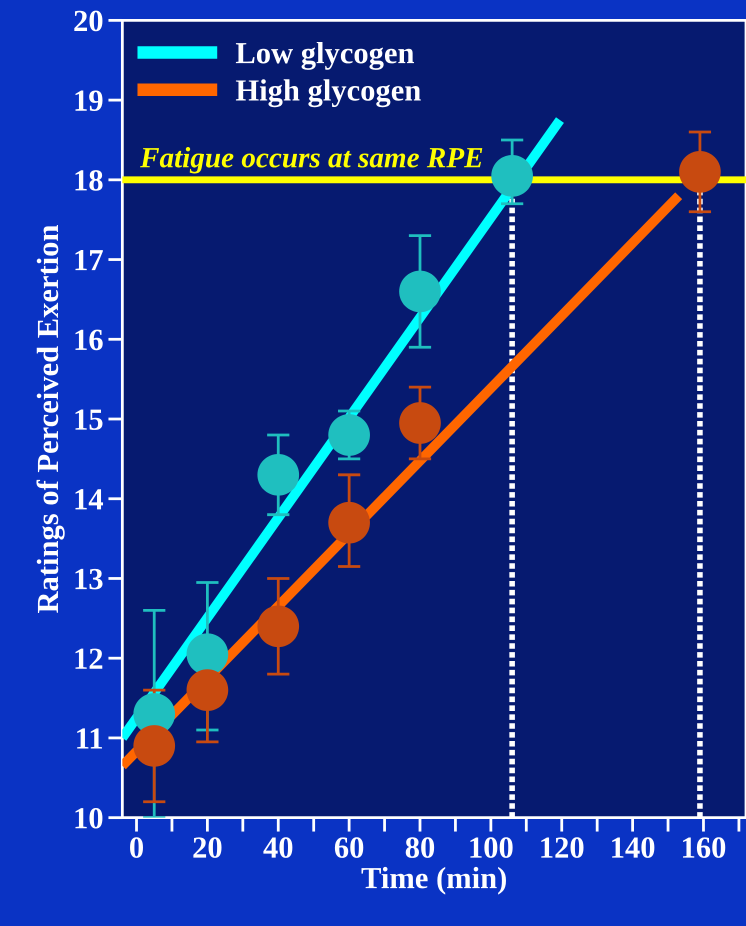  I want to click on y-tick-label: 15, so click(88, 419).